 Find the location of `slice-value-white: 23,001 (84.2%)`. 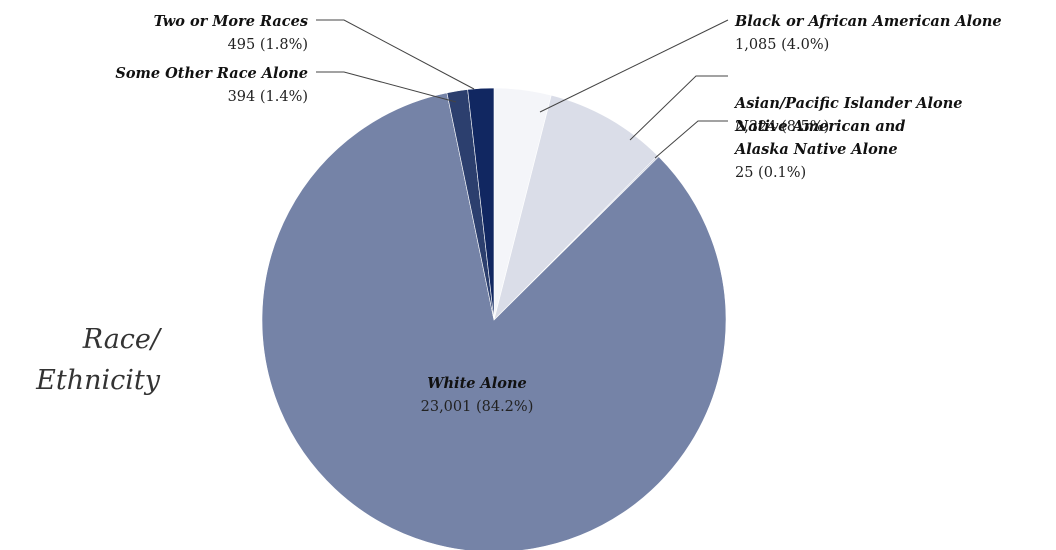

slice-value-white: 23,001 (84.2%) is located at coordinates (477, 407).